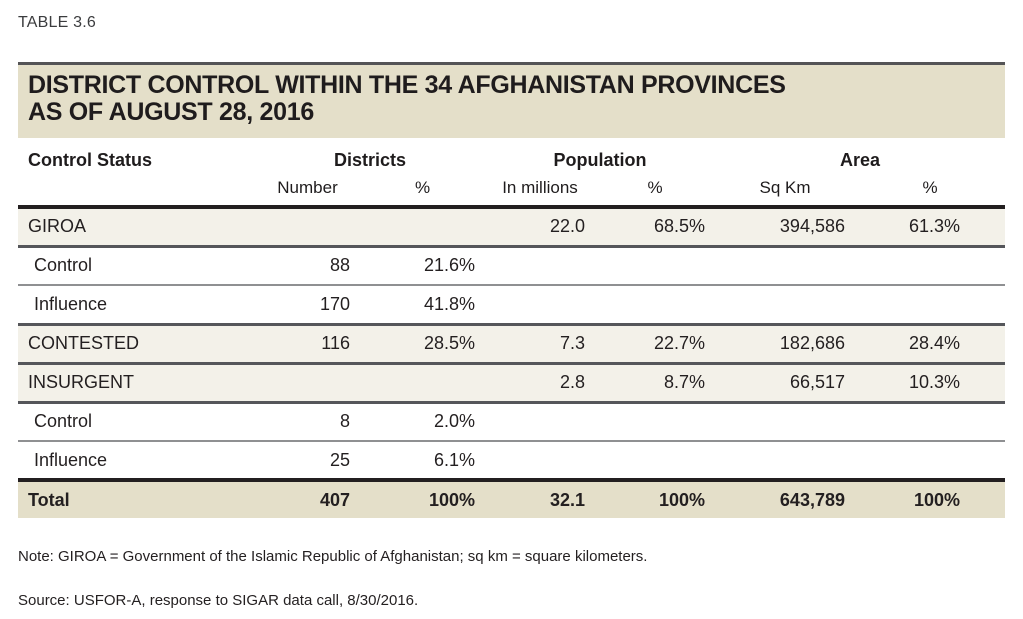 This screenshot has width=1023, height=619. I want to click on cell-value: 8.7%, so click(684, 382).